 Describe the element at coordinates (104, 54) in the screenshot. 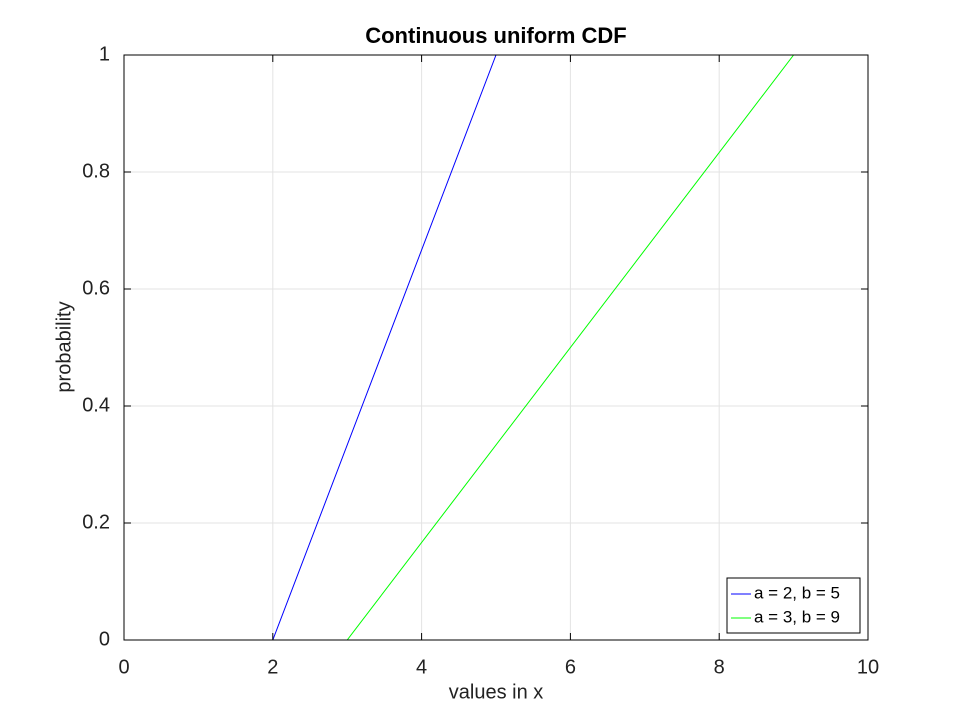

I see `y-tick-label: 1` at that location.